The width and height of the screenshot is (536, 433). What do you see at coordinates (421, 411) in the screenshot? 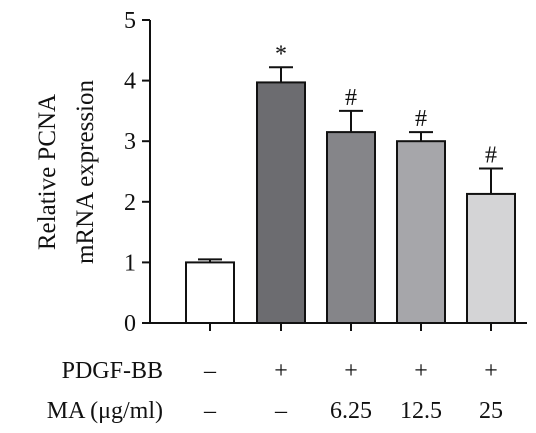
I see `condition-value: 12.5` at bounding box center [421, 411].